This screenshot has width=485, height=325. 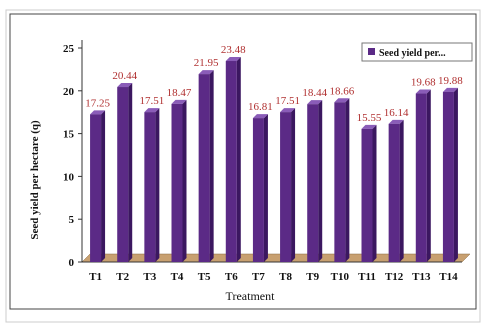 What do you see at coordinates (448, 277) in the screenshot?
I see `x-tick-label: T14` at bounding box center [448, 277].